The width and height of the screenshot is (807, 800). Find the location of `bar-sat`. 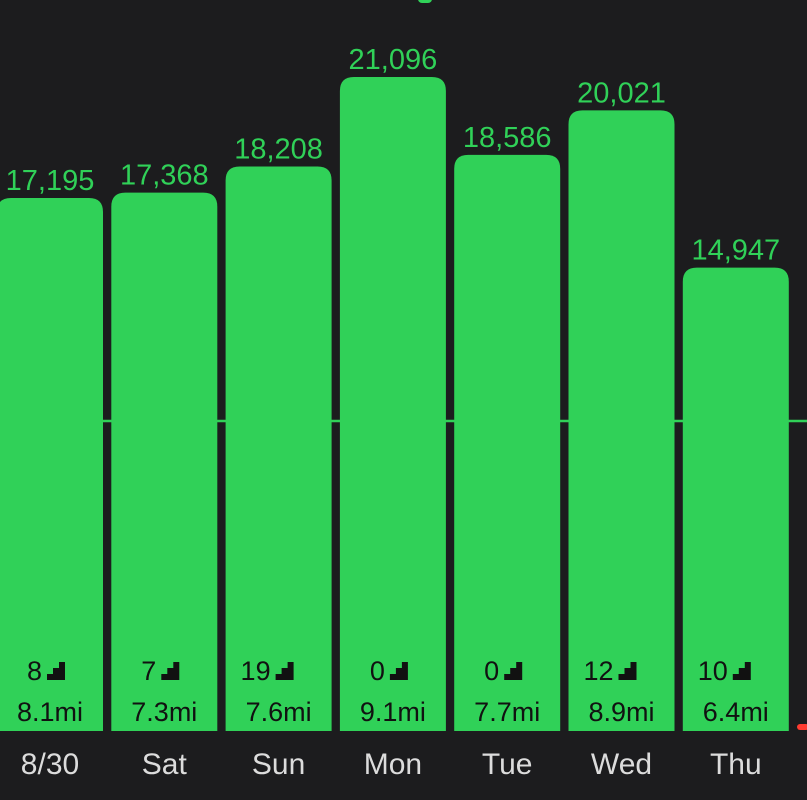

bar-sat is located at coordinates (164, 462).